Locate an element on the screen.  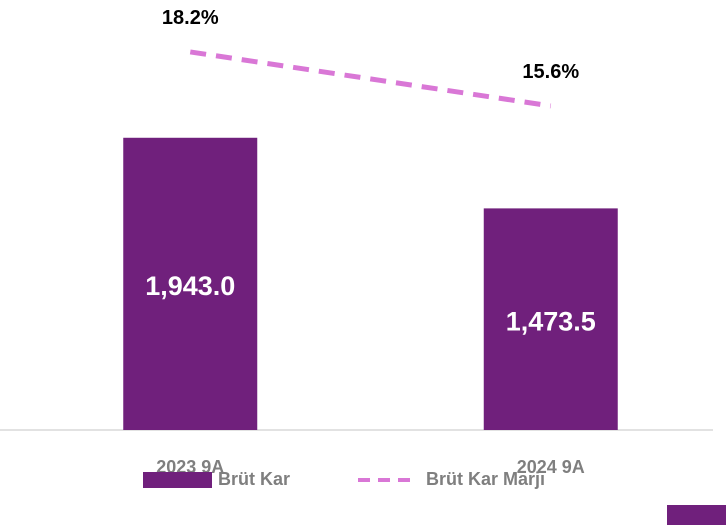
legend-label: Brüt Kar is located at coordinates (254, 479).